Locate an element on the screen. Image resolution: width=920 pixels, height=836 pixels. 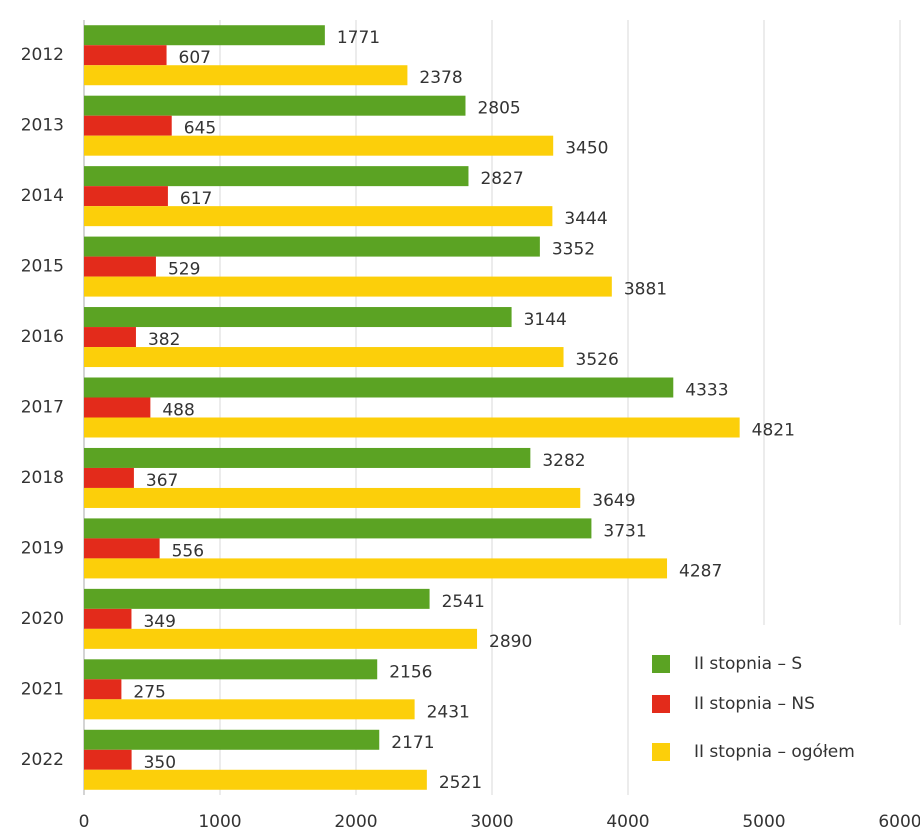
value-label: 607 is located at coordinates (195, 58).